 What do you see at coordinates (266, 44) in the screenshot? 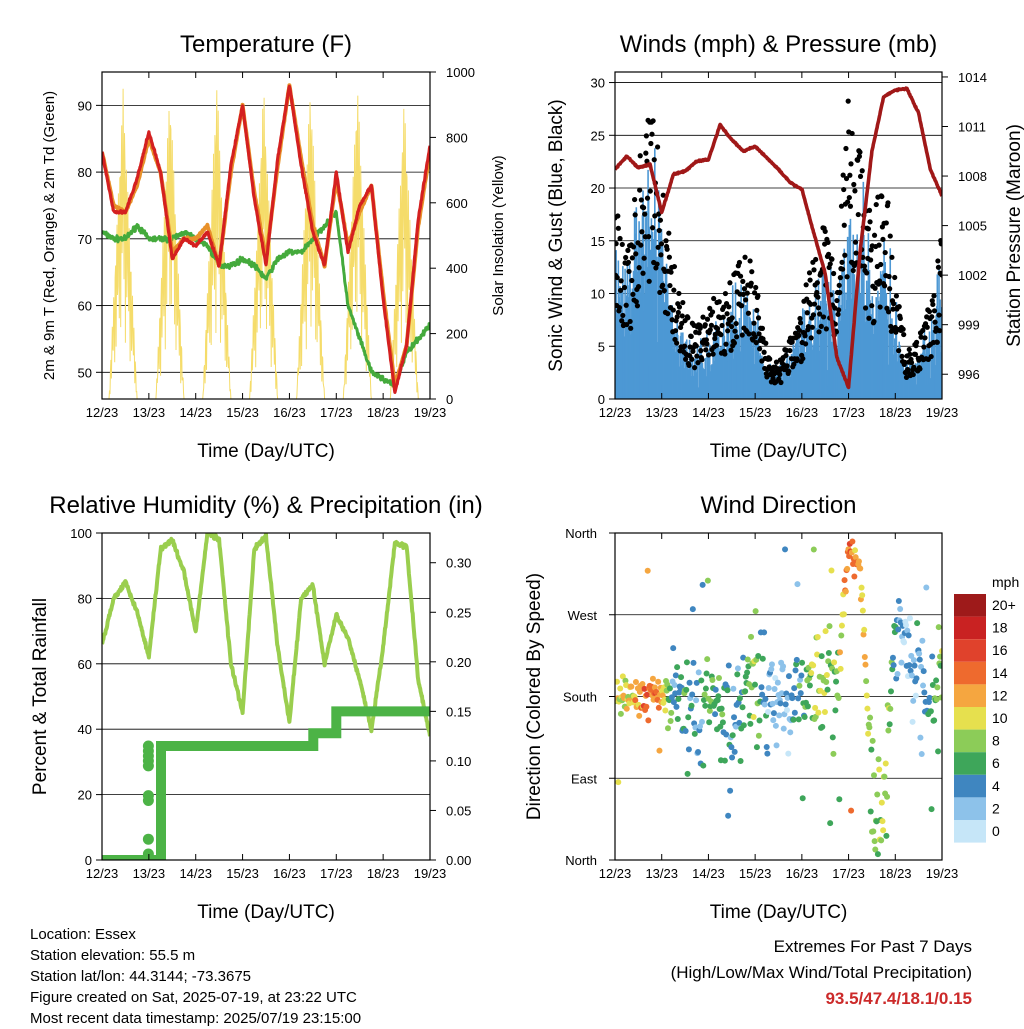
I see `temperature-title: Temperature (F)` at bounding box center [266, 44].